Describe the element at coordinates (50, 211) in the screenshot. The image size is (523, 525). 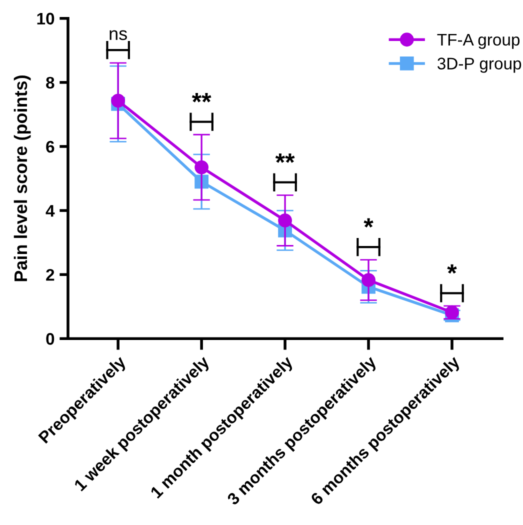
I see `y-tick-label: 4` at that location.